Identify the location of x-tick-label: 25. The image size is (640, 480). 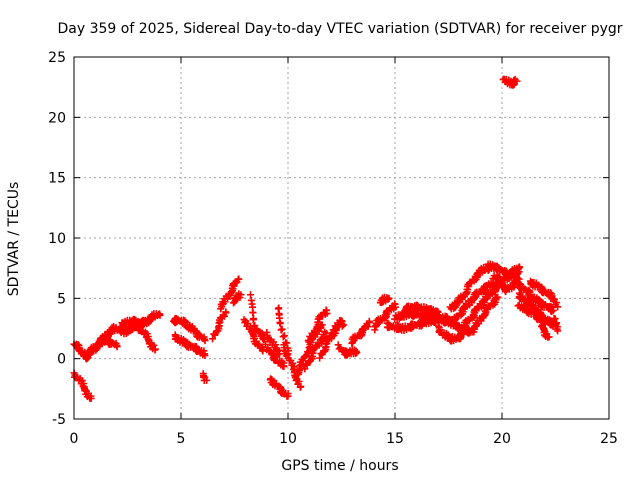
(609, 439).